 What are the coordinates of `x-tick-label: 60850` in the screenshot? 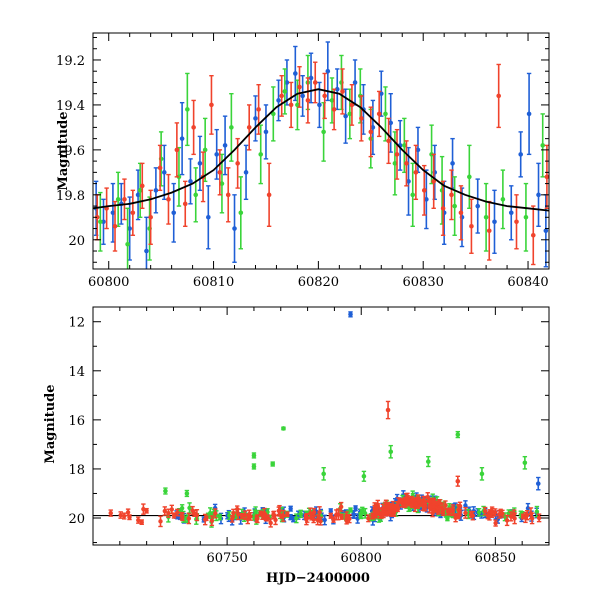 It's located at (495, 558).